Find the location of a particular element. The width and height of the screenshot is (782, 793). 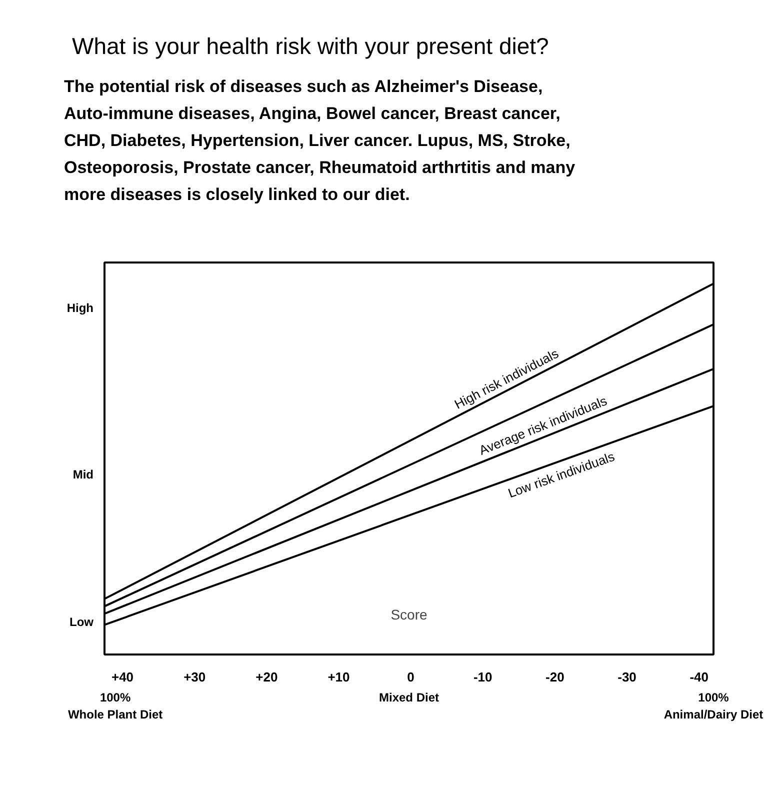

x-tick-label: -20 is located at coordinates (555, 677).